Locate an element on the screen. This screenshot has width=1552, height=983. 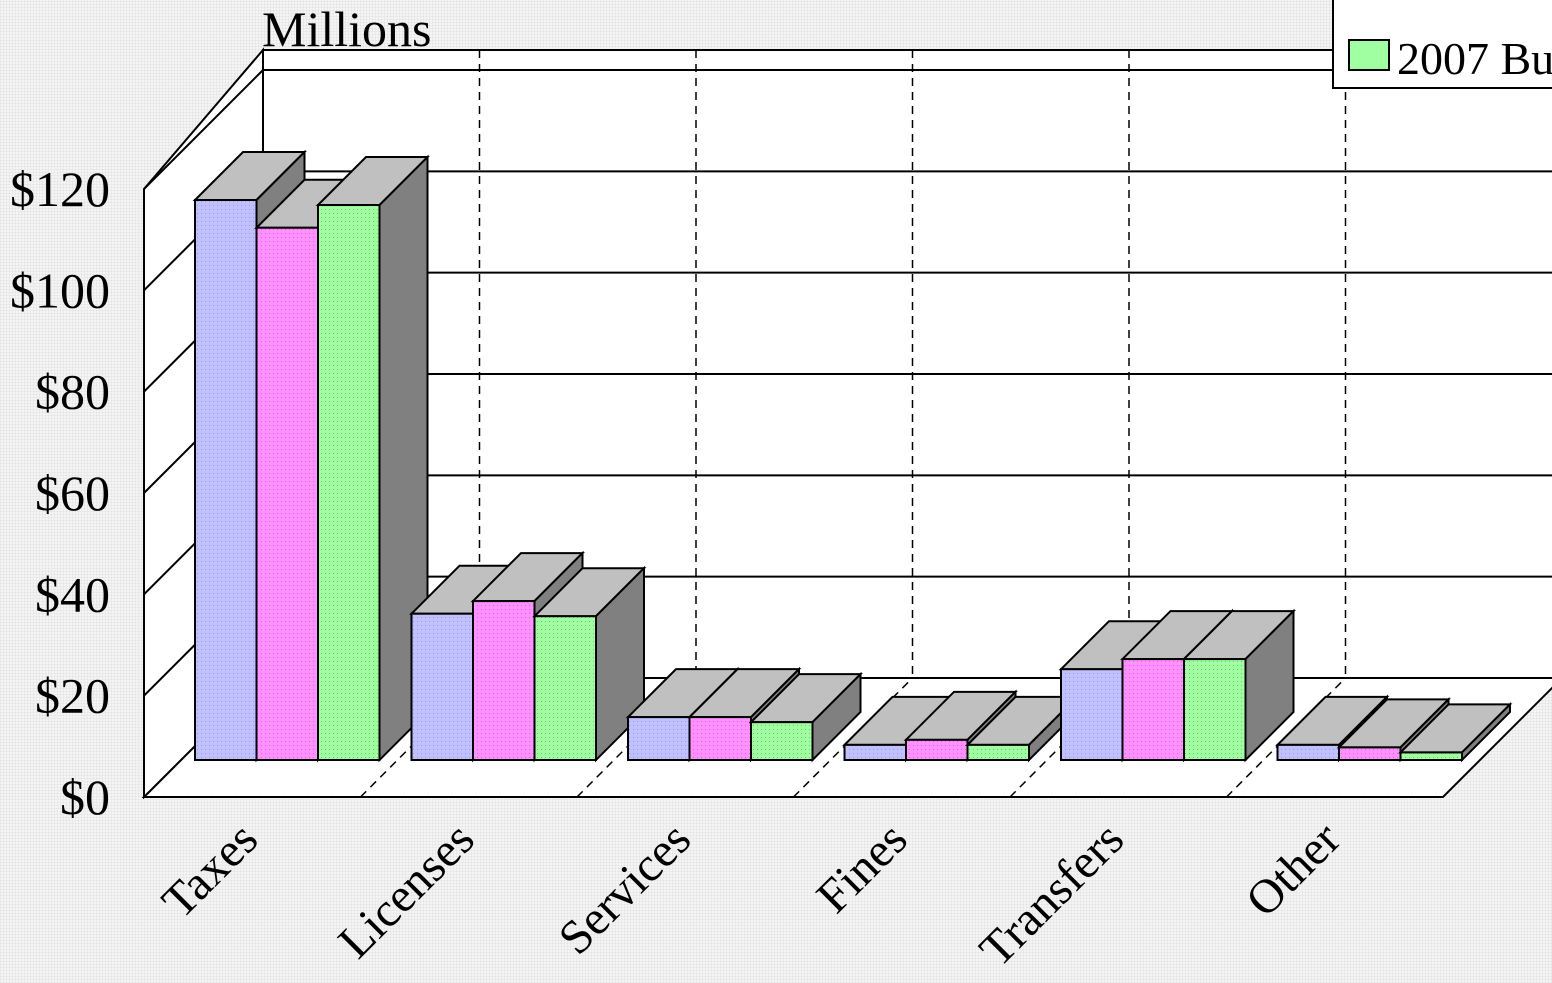
y-tick-label: $120 is located at coordinates (60, 189).